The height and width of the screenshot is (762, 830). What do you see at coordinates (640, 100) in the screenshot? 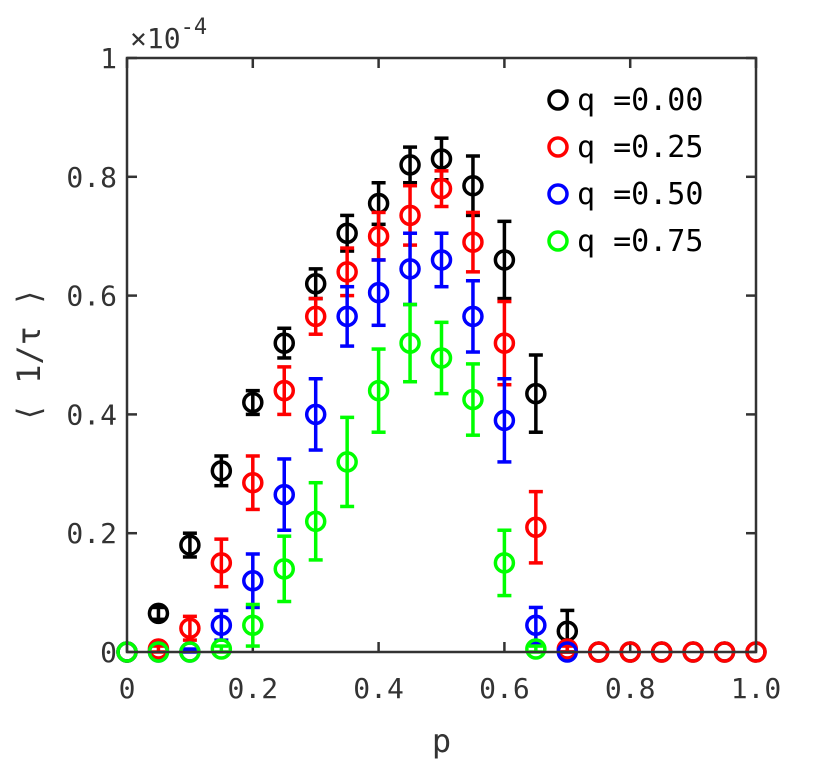
I see `legend-label: q =0.00` at bounding box center [640, 100].